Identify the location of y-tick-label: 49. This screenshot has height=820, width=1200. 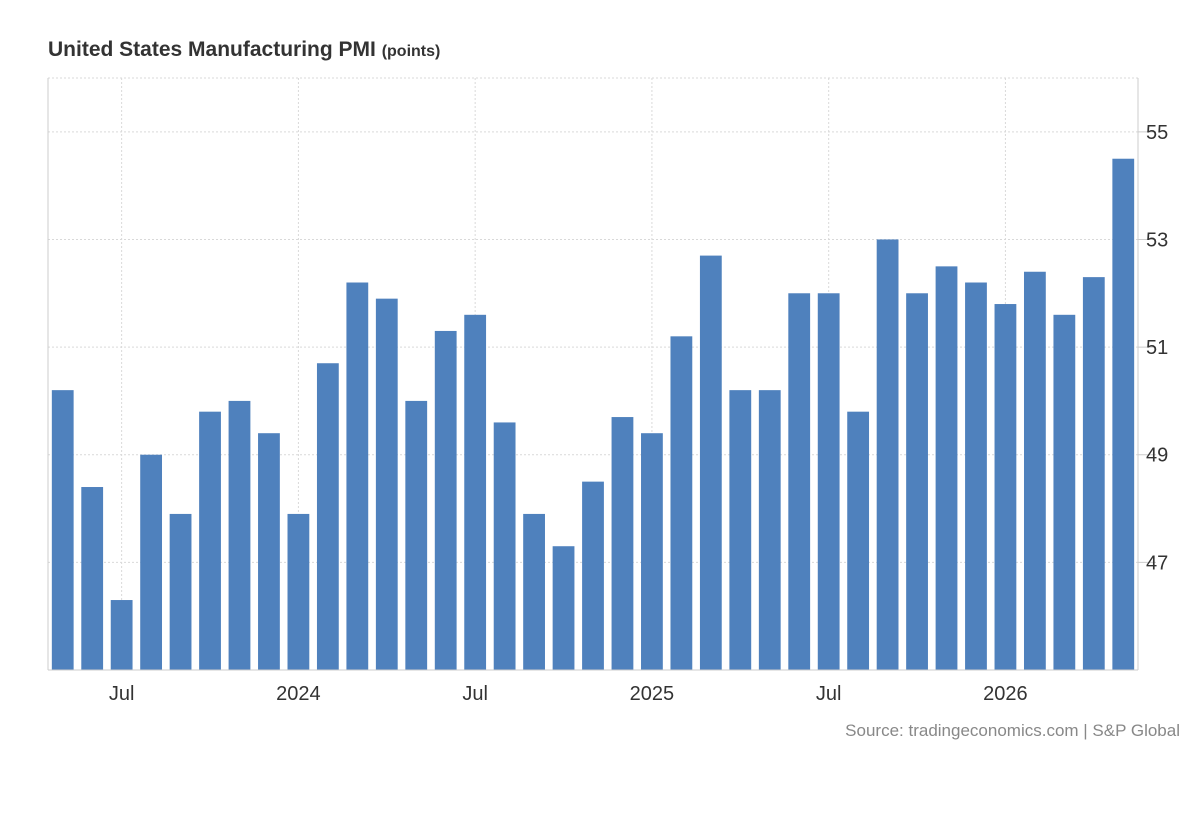
(1157, 456).